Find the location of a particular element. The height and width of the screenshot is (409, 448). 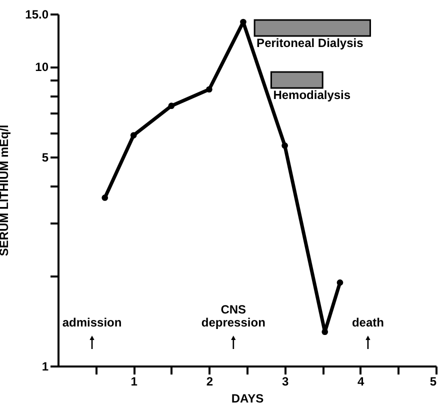

band-label: Hemodialysis is located at coordinates (312, 95).